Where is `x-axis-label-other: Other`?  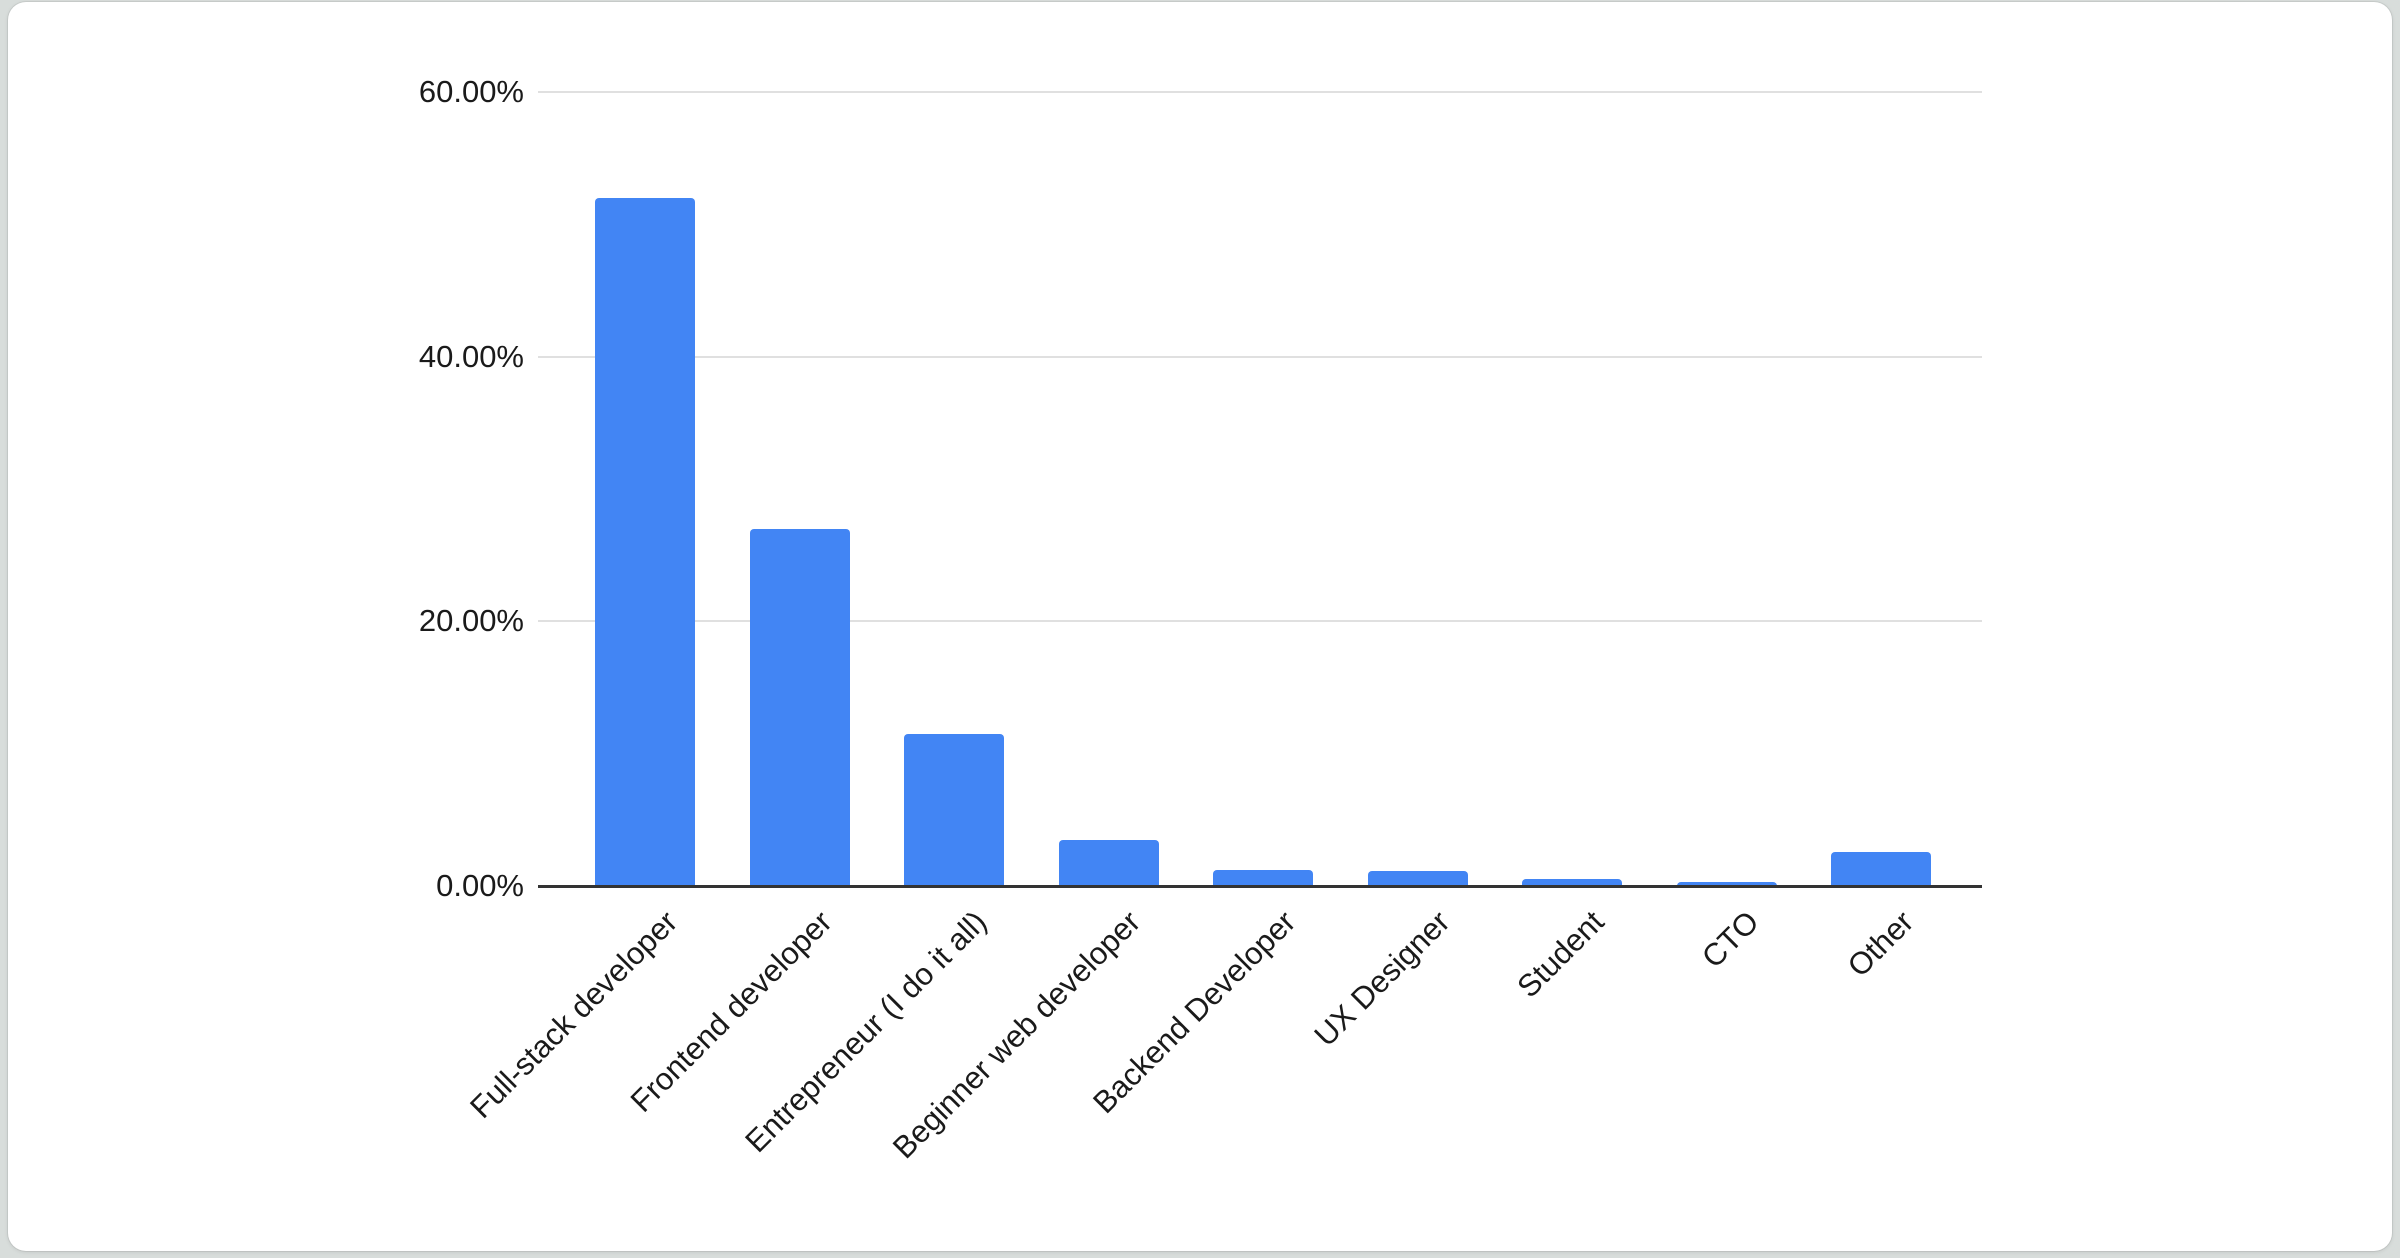
x-axis-label-other: Other is located at coordinates (1880, 944).